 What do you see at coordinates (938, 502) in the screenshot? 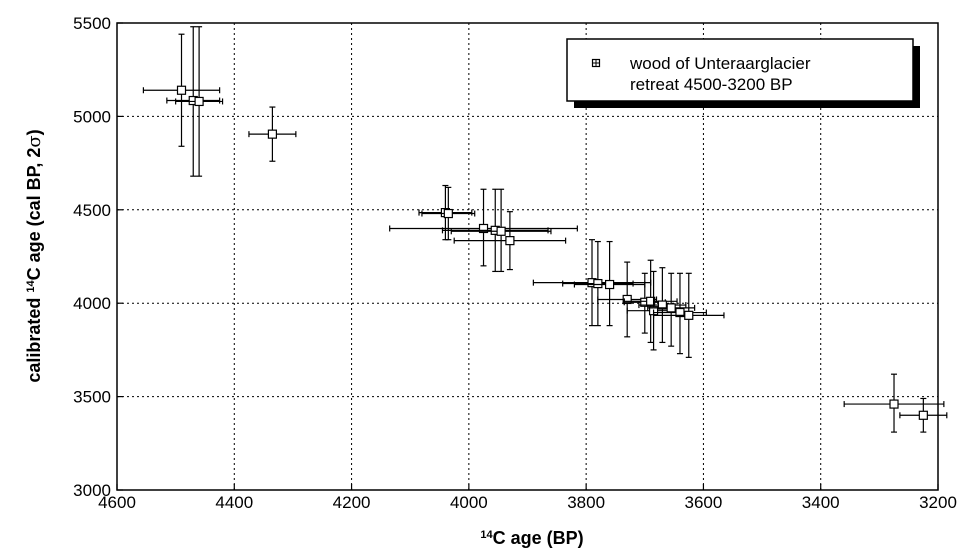
I see `x-tick-label: 3200` at bounding box center [938, 502].